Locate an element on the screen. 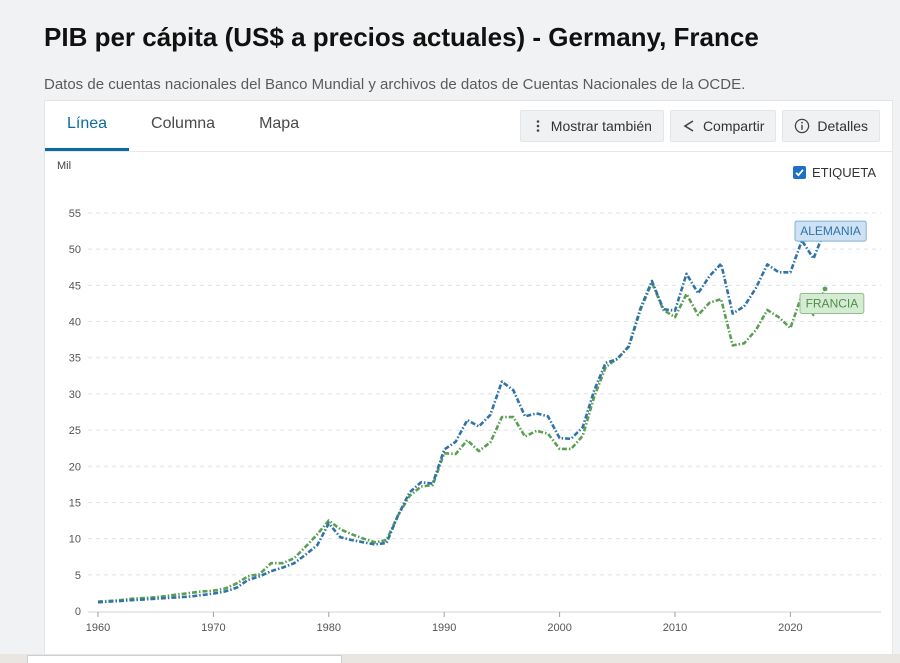 This screenshot has height=663, width=900. bottom-panel-edge is located at coordinates (184, 659).